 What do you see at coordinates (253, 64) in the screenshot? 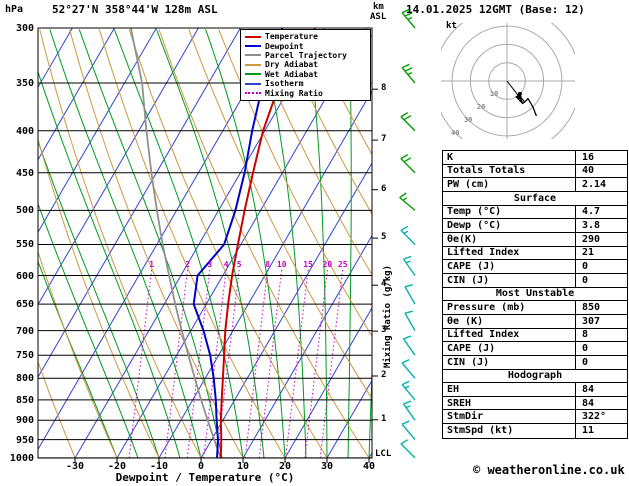
I see `legend-swatch-dry-adiabat-line` at bounding box center [253, 64].